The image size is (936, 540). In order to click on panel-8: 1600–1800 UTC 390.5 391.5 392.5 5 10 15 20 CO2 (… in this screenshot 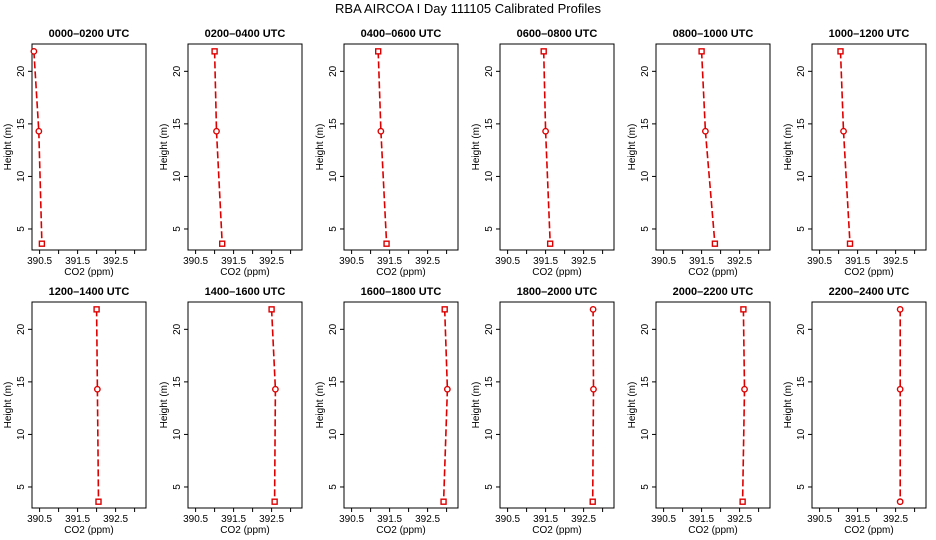, I will do `click(387, 411)`.